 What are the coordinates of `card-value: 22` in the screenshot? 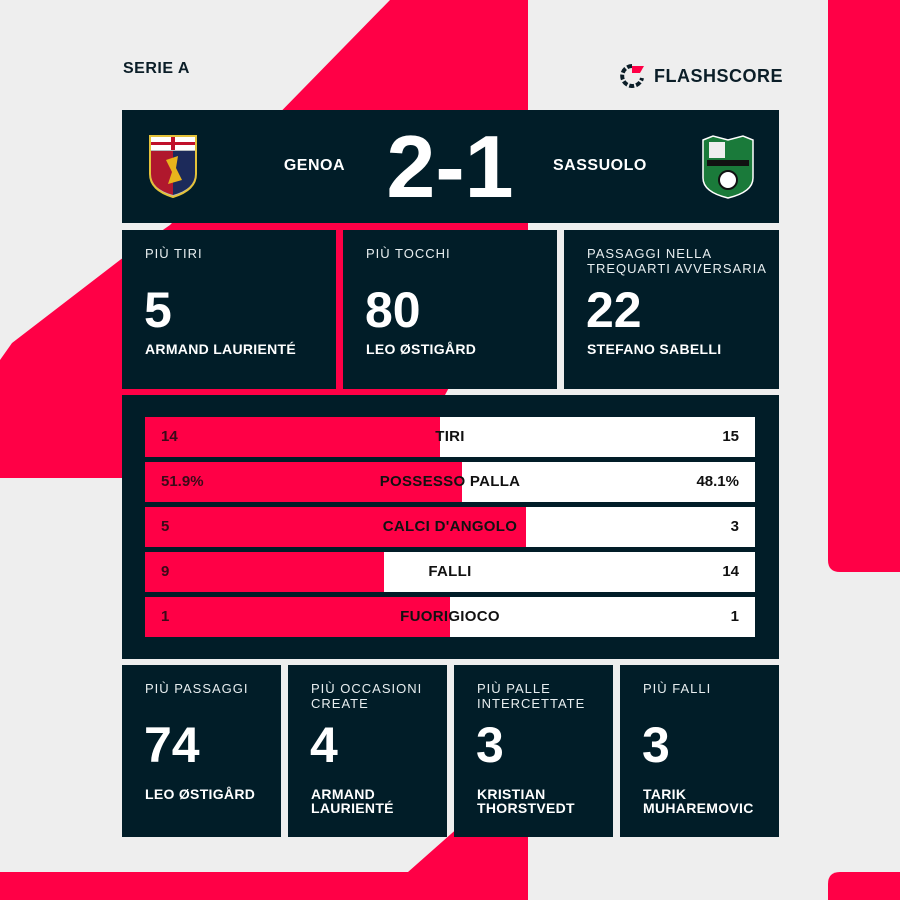 It's located at (614, 310).